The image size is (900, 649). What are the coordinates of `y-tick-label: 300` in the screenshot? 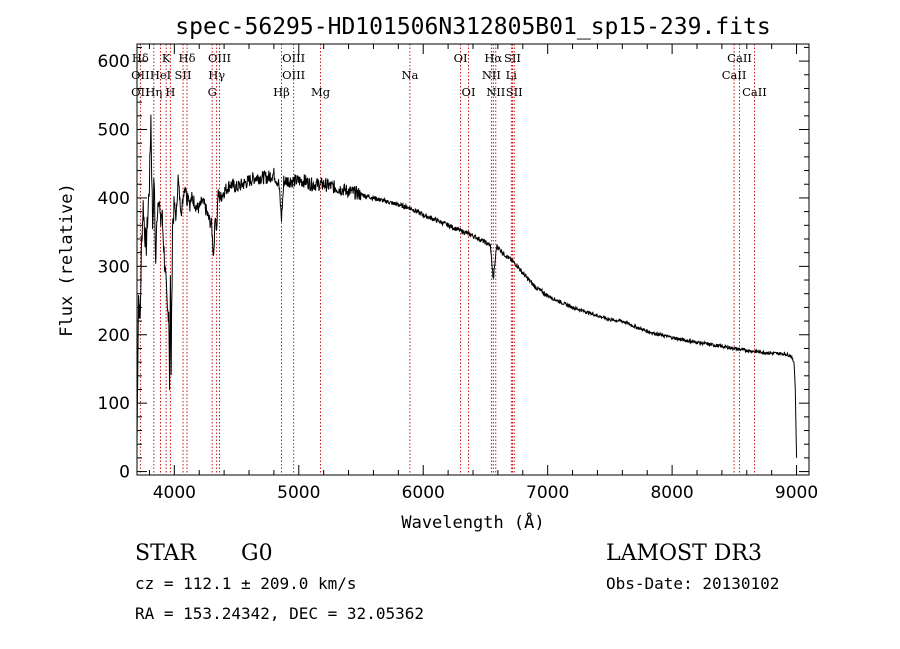 It's located at (114, 267).